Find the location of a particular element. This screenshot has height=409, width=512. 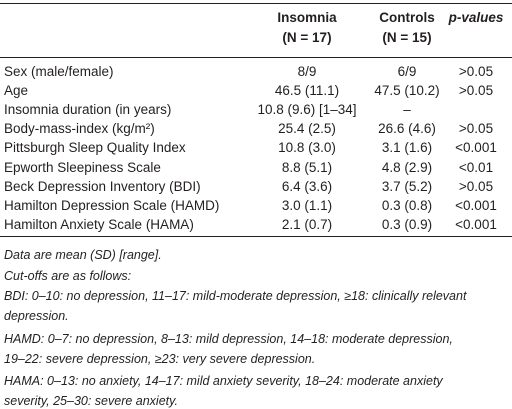

row-label: Age is located at coordinates (16, 91).